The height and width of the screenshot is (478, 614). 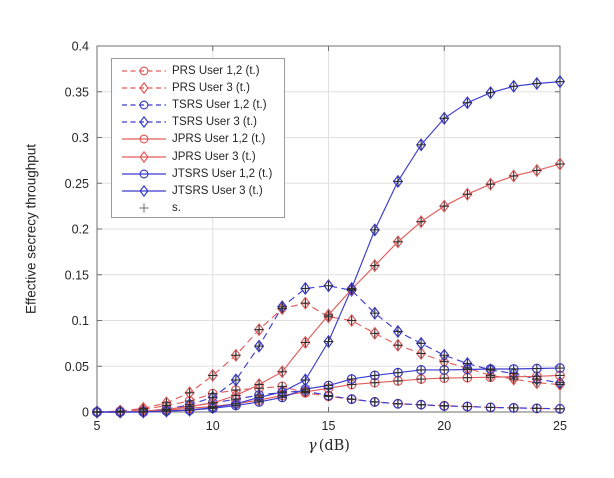 I want to click on legend-item-tsrs-user-1-2-t: TSRS User 1,2 (t.), so click(x=198, y=104).